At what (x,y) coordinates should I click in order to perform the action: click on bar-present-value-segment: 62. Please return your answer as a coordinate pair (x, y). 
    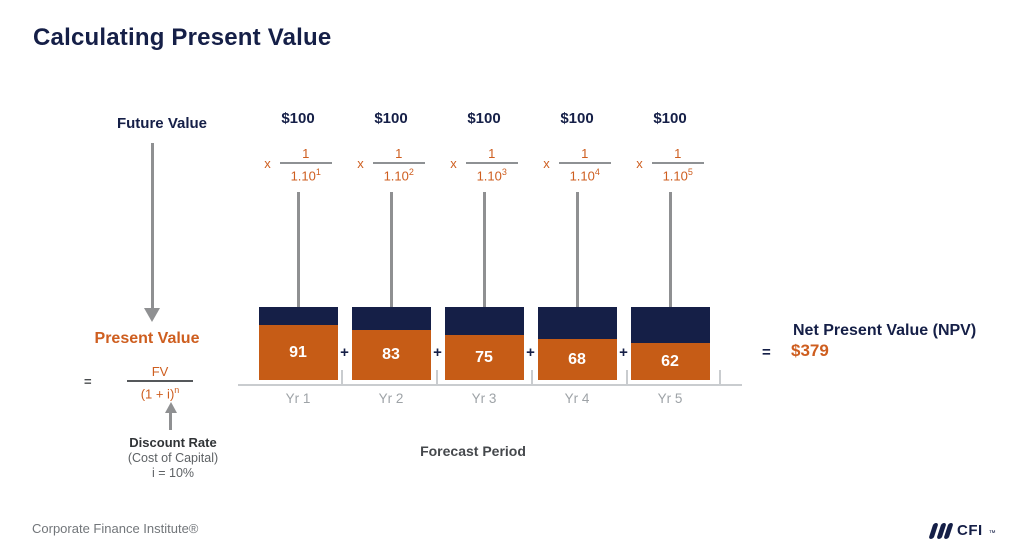
    Looking at the image, I should click on (670, 361).